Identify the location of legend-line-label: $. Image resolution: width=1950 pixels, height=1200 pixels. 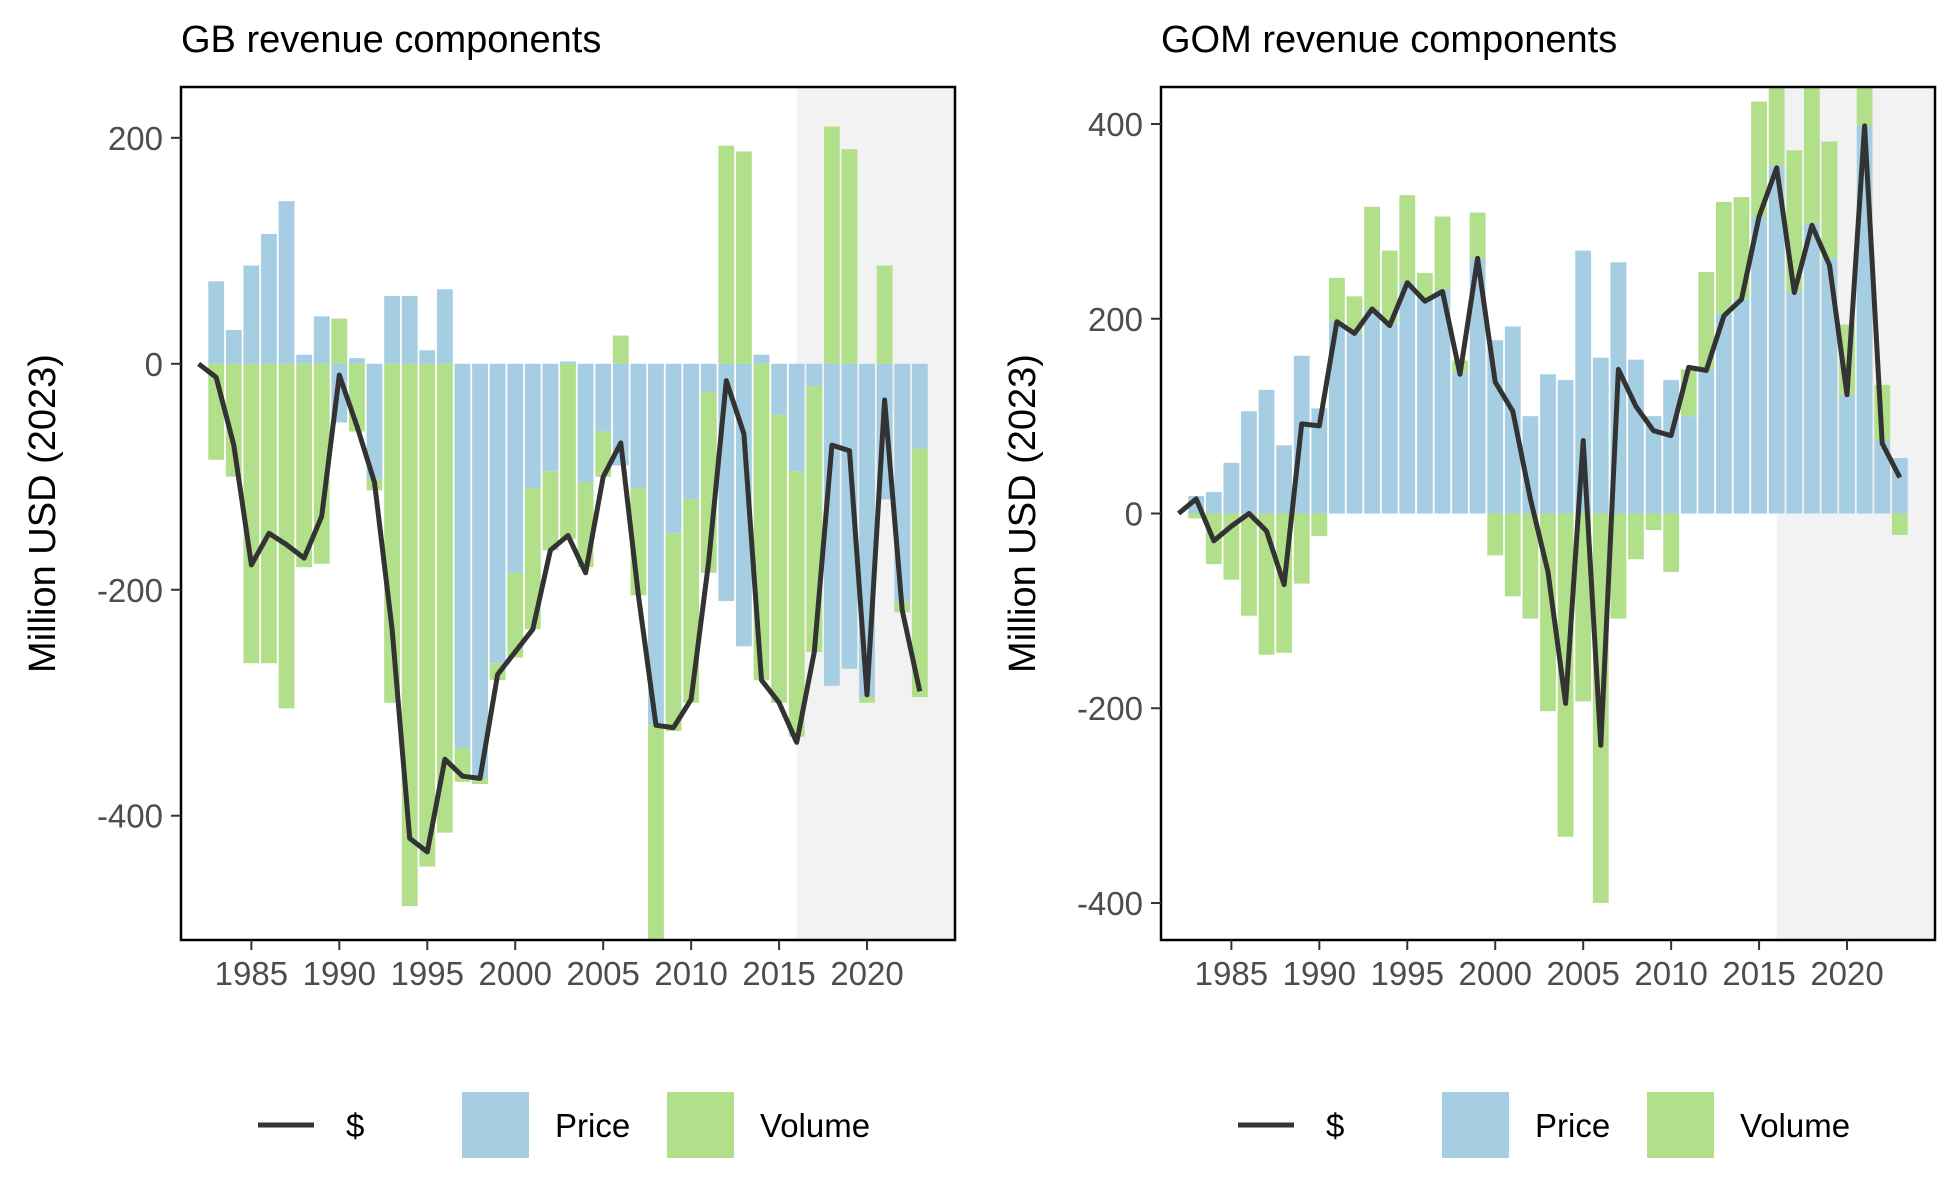
(1335, 1125).